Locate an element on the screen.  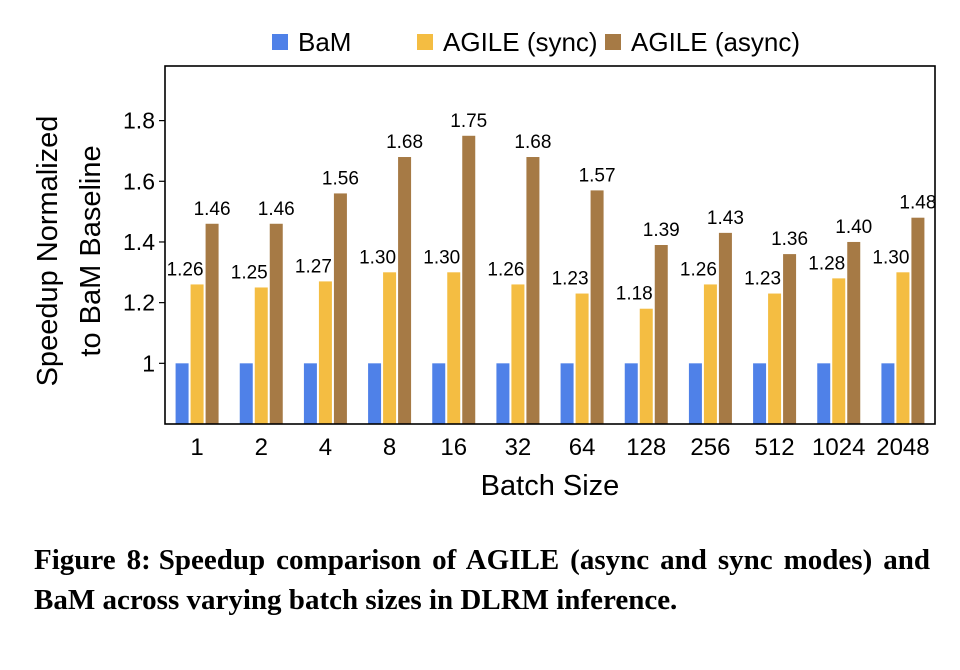
x-axis-label: Batch Size is located at coordinates (550, 486).